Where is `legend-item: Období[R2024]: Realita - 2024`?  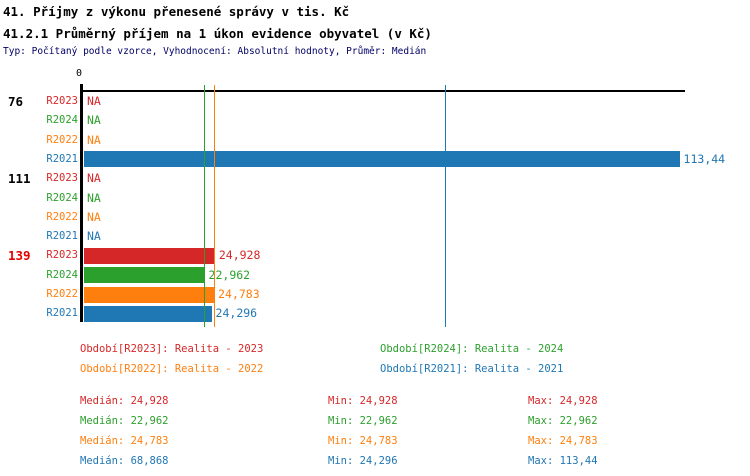
legend-item: Období[R2024]: Realita - 2024 is located at coordinates (472, 349).